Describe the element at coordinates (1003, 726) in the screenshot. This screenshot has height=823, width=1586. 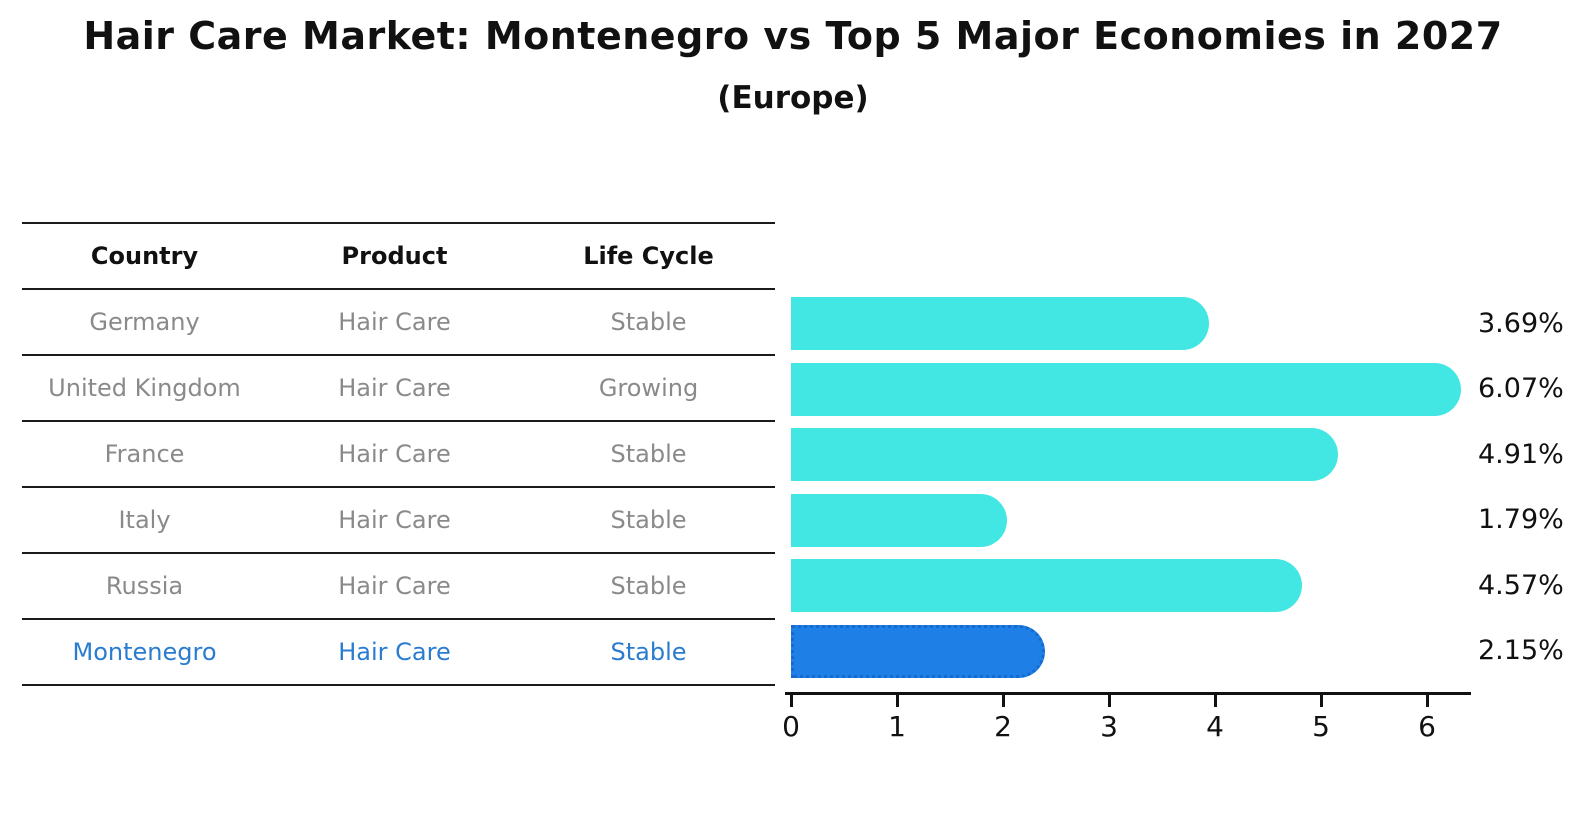
I see `x-axis-tick-label: 2` at that location.